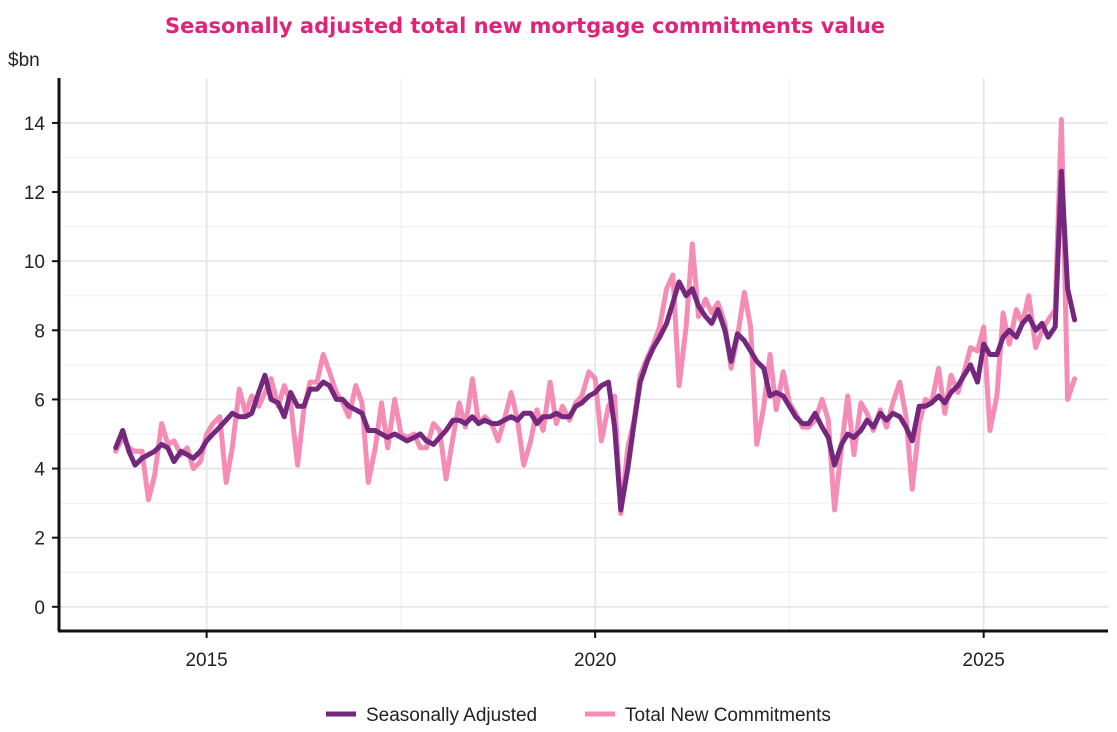 The image size is (1117, 732). What do you see at coordinates (578, 715) in the screenshot?
I see `legend: Seasonally Adjusted Total New Commitments` at bounding box center [578, 715].